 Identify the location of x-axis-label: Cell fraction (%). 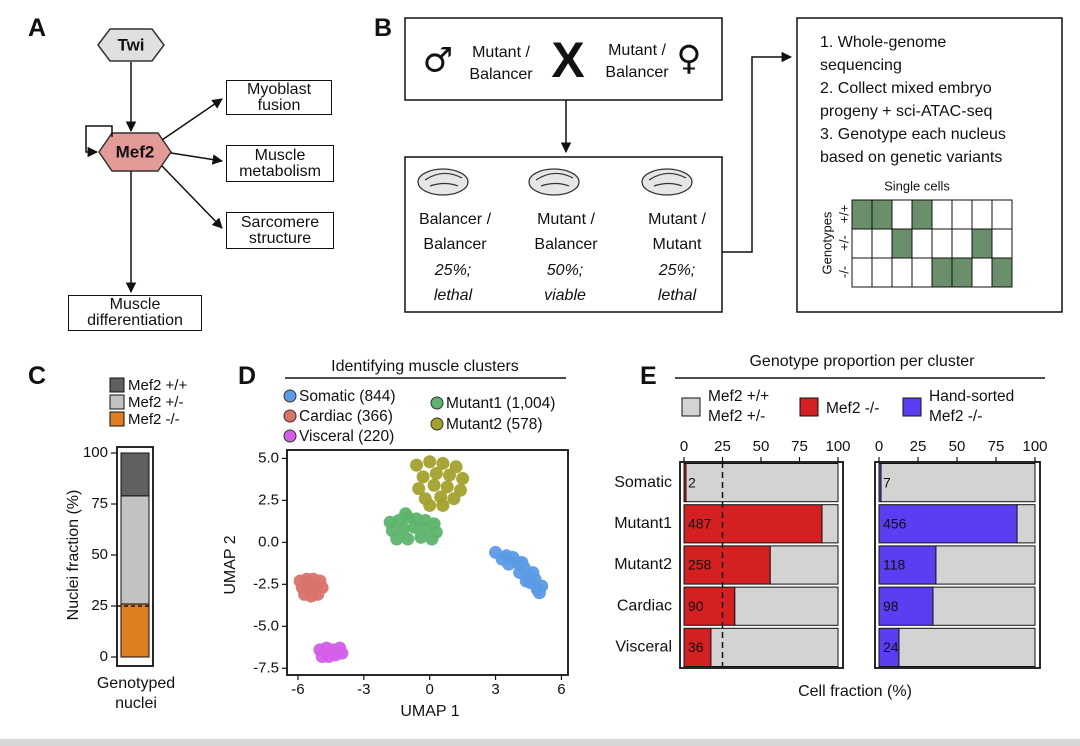
(855, 691).